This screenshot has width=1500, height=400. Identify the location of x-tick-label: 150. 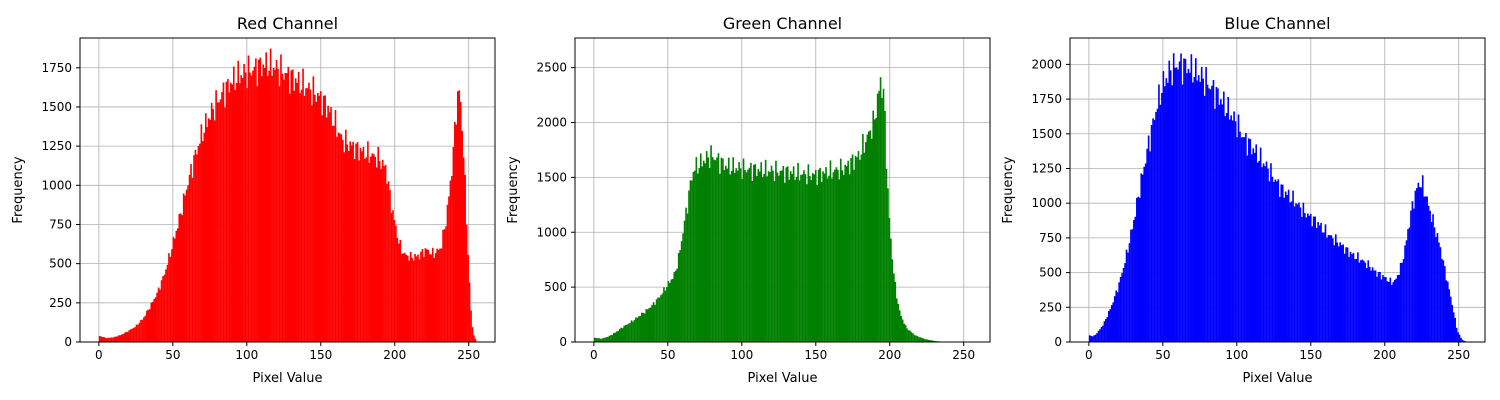
(320, 355).